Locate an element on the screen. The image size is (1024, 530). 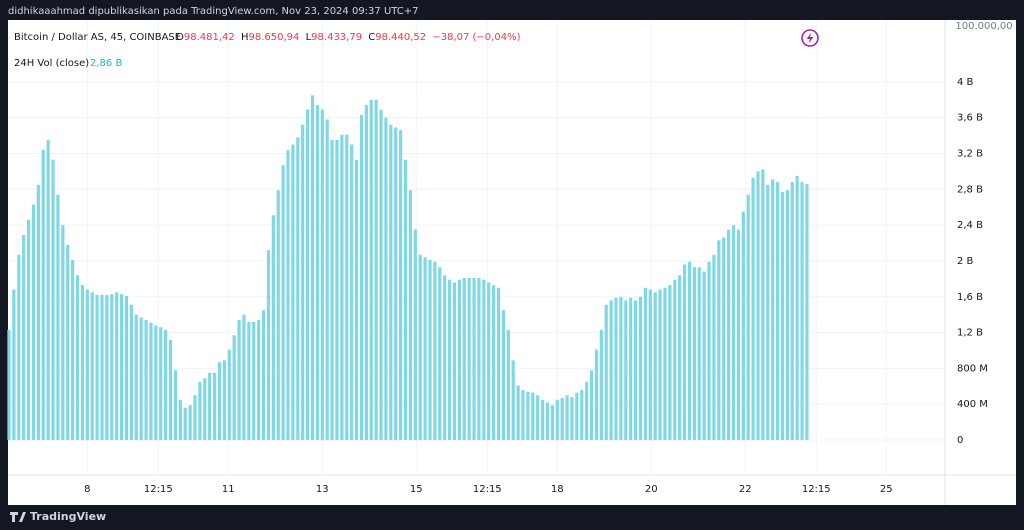
alert-bolt is located at coordinates (810, 38).